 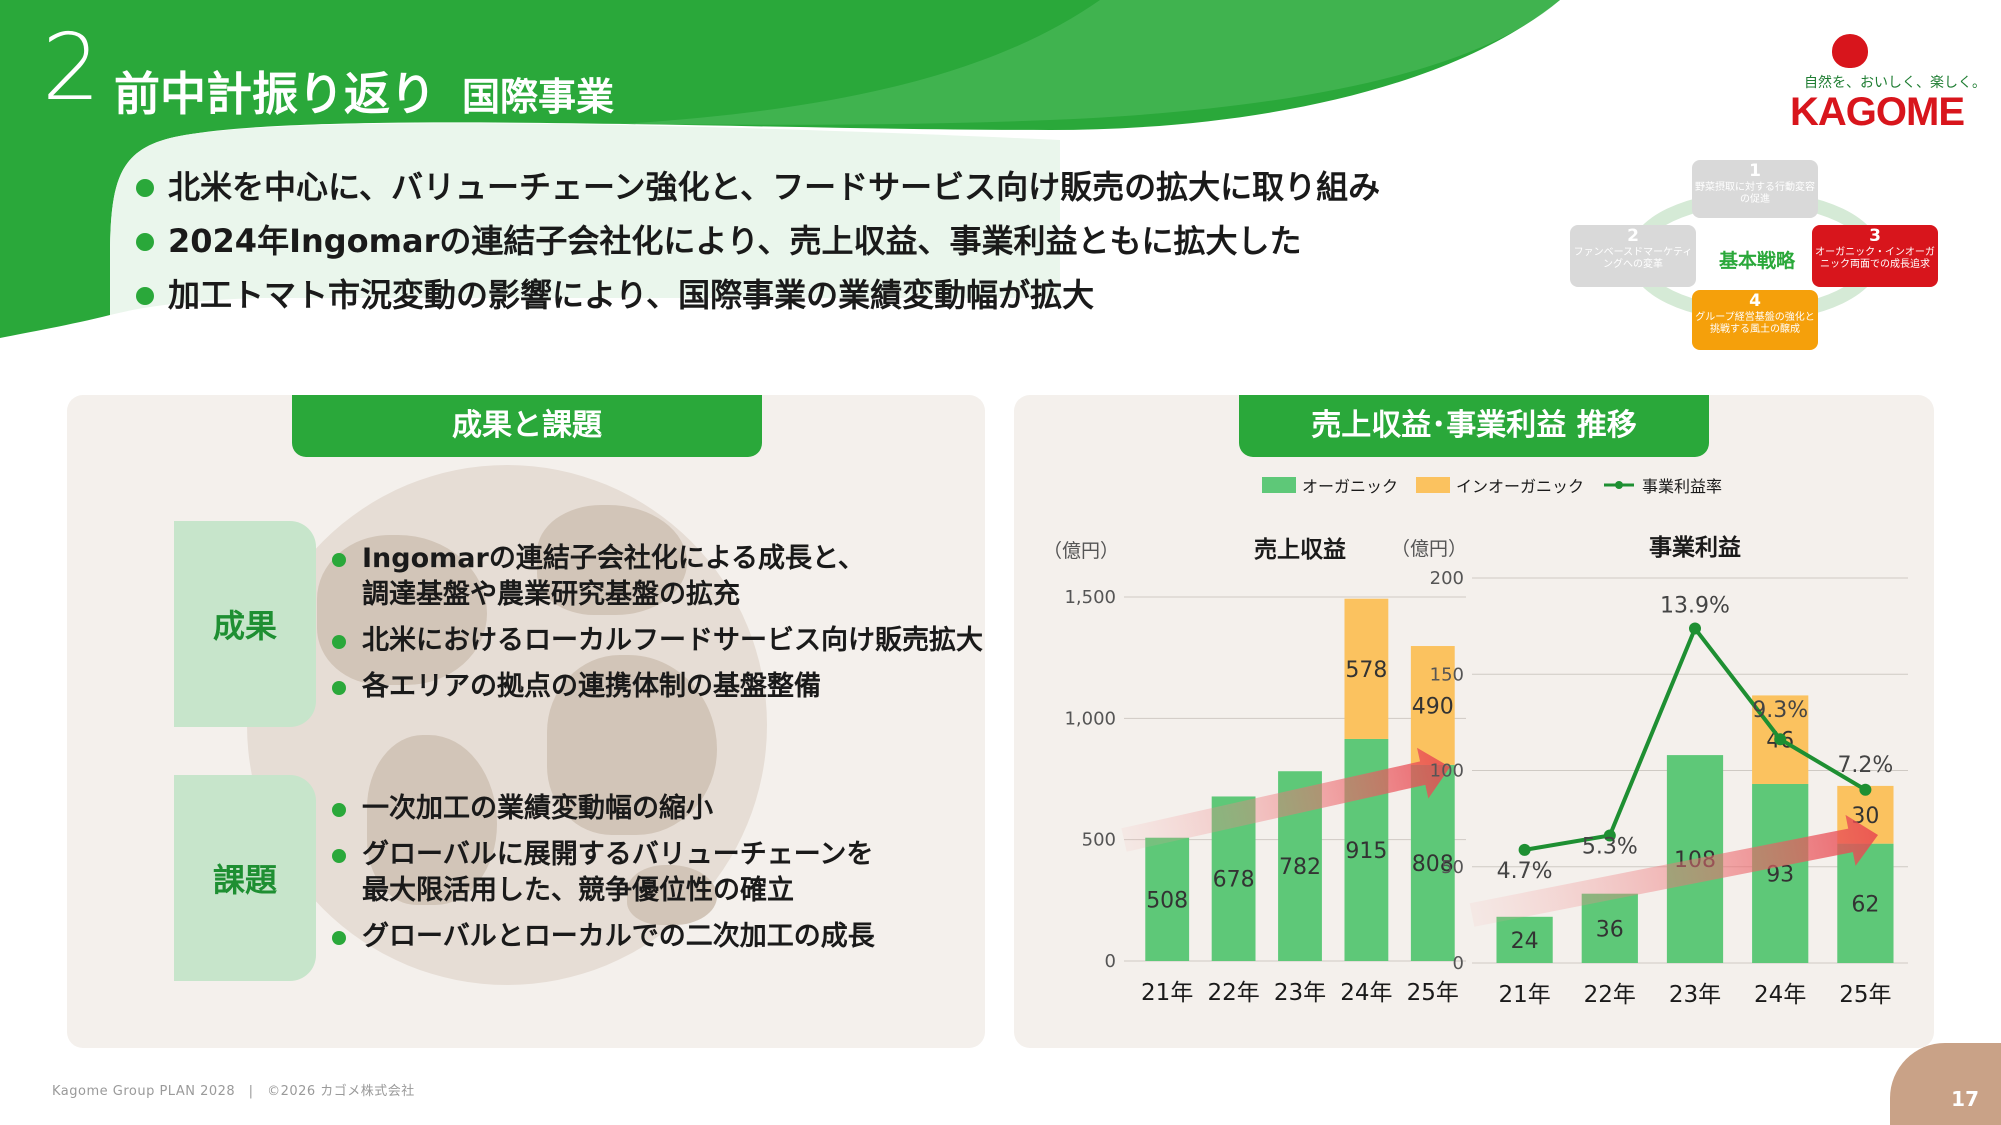 I want to click on legend-margin: 事業利益率, so click(x=1662, y=485).